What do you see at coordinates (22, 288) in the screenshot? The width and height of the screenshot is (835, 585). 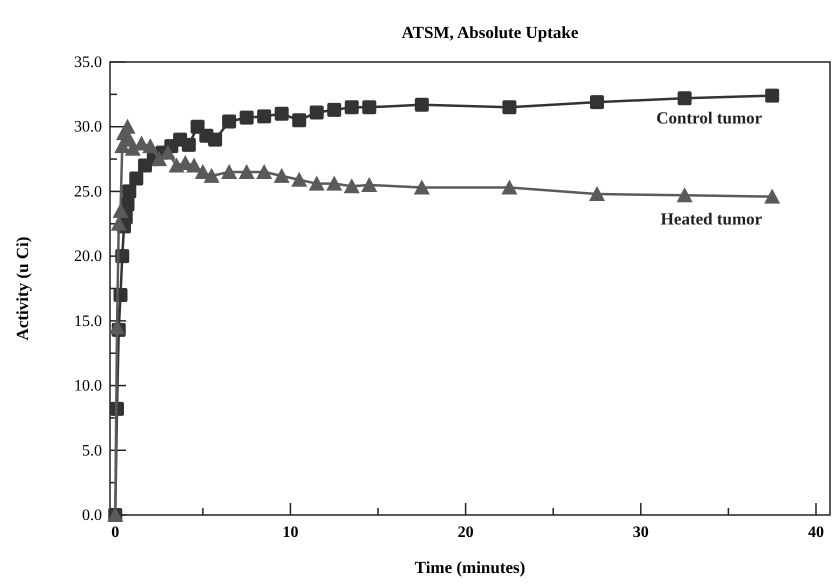 I see `y-axis-title: Activity (u Ci)` at bounding box center [22, 288].